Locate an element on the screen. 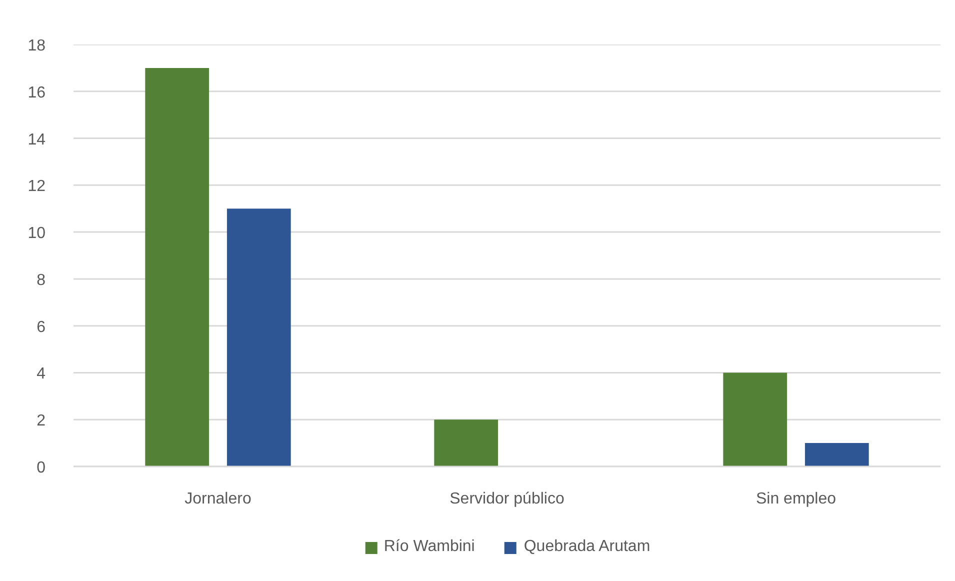 The height and width of the screenshot is (581, 955). y-tick-label: 14 is located at coordinates (37, 139).